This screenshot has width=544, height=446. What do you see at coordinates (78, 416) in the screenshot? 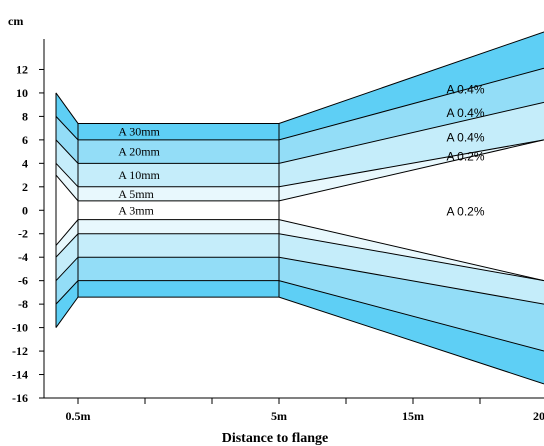
I see `x-tick-label-0: 0.5m` at bounding box center [78, 416].